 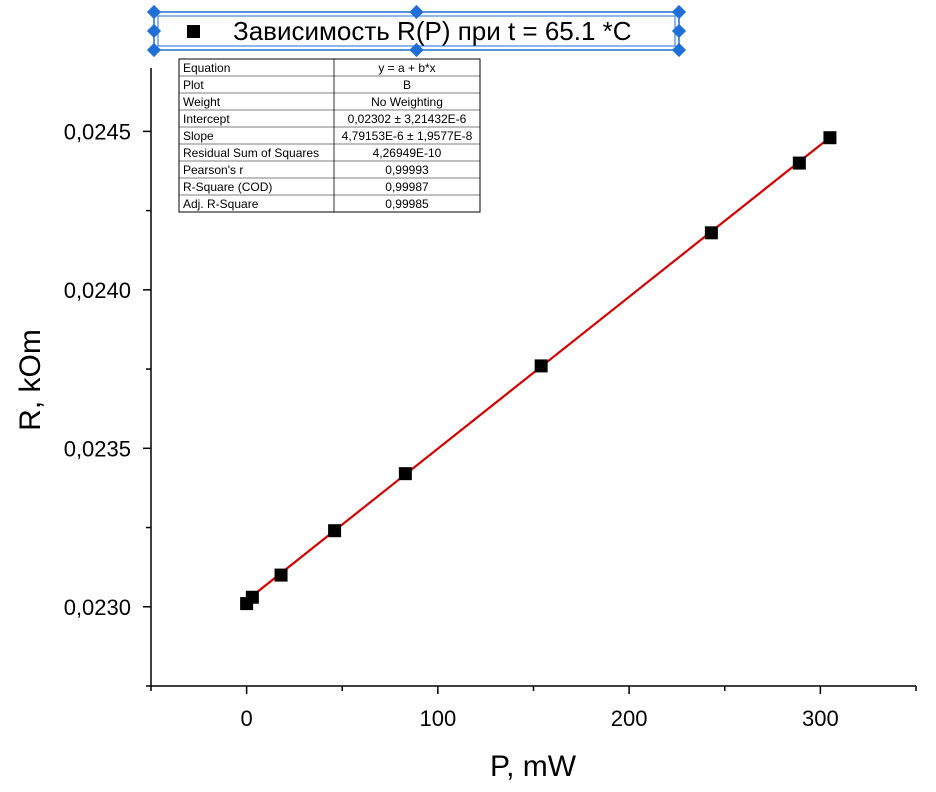 What do you see at coordinates (247, 718) in the screenshot?
I see `x-tick-label: 0` at bounding box center [247, 718].